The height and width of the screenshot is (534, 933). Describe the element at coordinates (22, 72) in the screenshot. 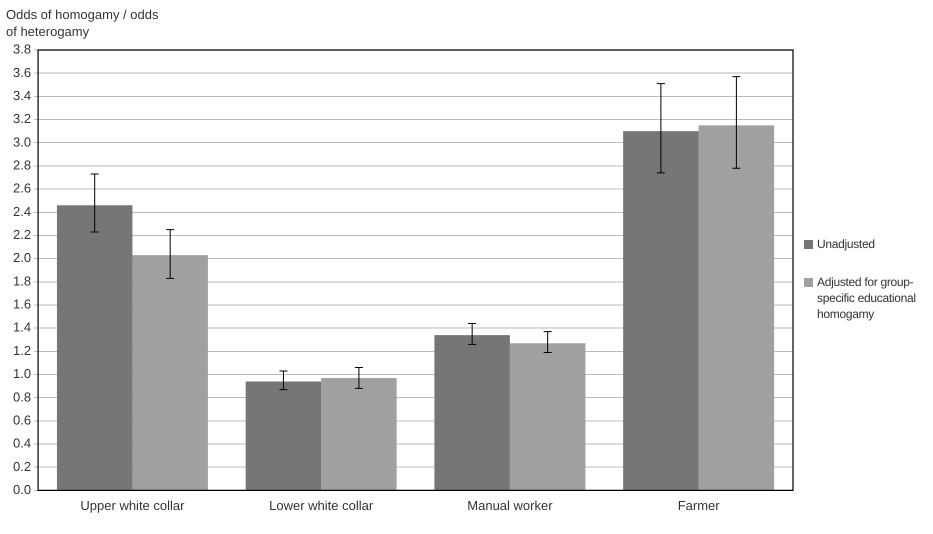

I see `y-tick-label: 3.6` at that location.